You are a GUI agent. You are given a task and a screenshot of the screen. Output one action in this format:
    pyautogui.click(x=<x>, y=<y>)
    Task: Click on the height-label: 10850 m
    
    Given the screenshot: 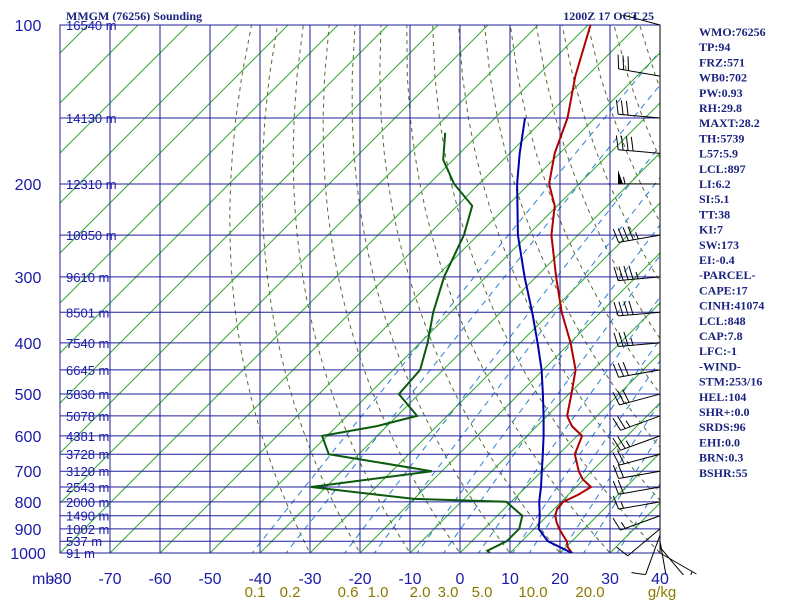 What is the action you would take?
    pyautogui.click(x=91, y=235)
    